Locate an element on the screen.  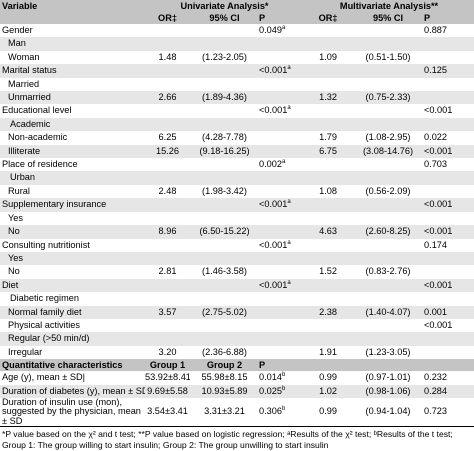
univariate-or: 2.81 is located at coordinates (167, 272).